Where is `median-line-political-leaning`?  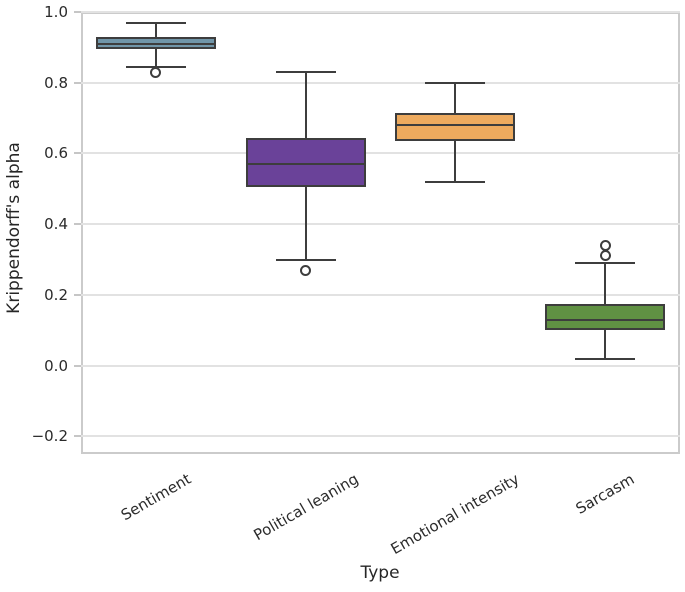 median-line-political-leaning is located at coordinates (305, 164).